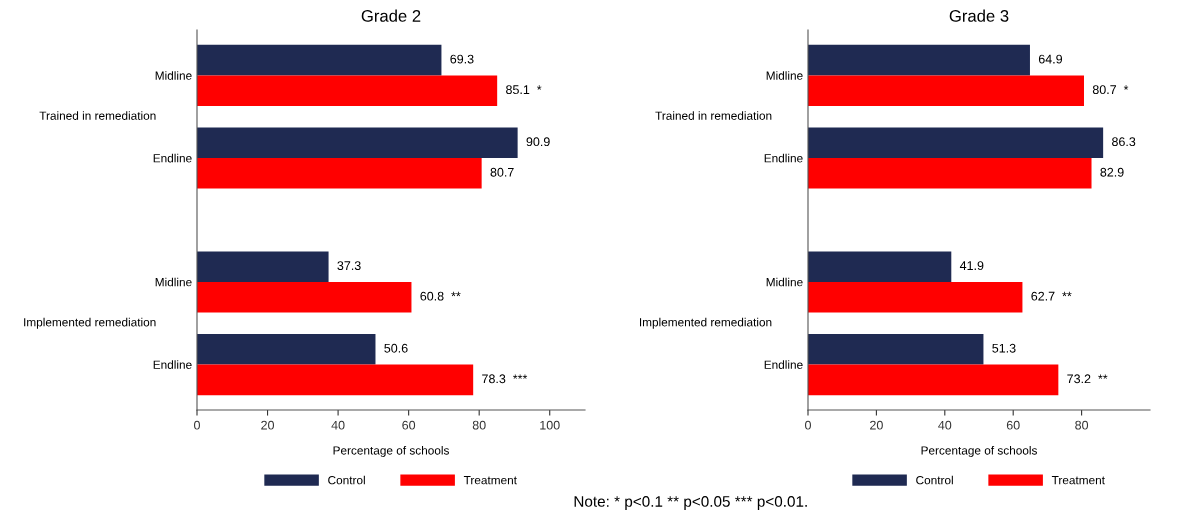 The width and height of the screenshot is (1191, 514). What do you see at coordinates (1004, 348) in the screenshot?
I see `data-label: 51.3` at bounding box center [1004, 348].